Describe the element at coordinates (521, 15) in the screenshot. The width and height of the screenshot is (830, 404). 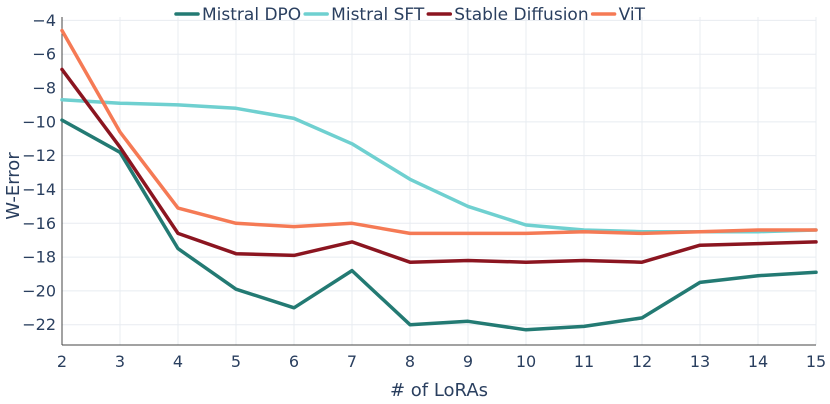
I see `legend-label-stable-diffusion: Stable Diffusion` at that location.